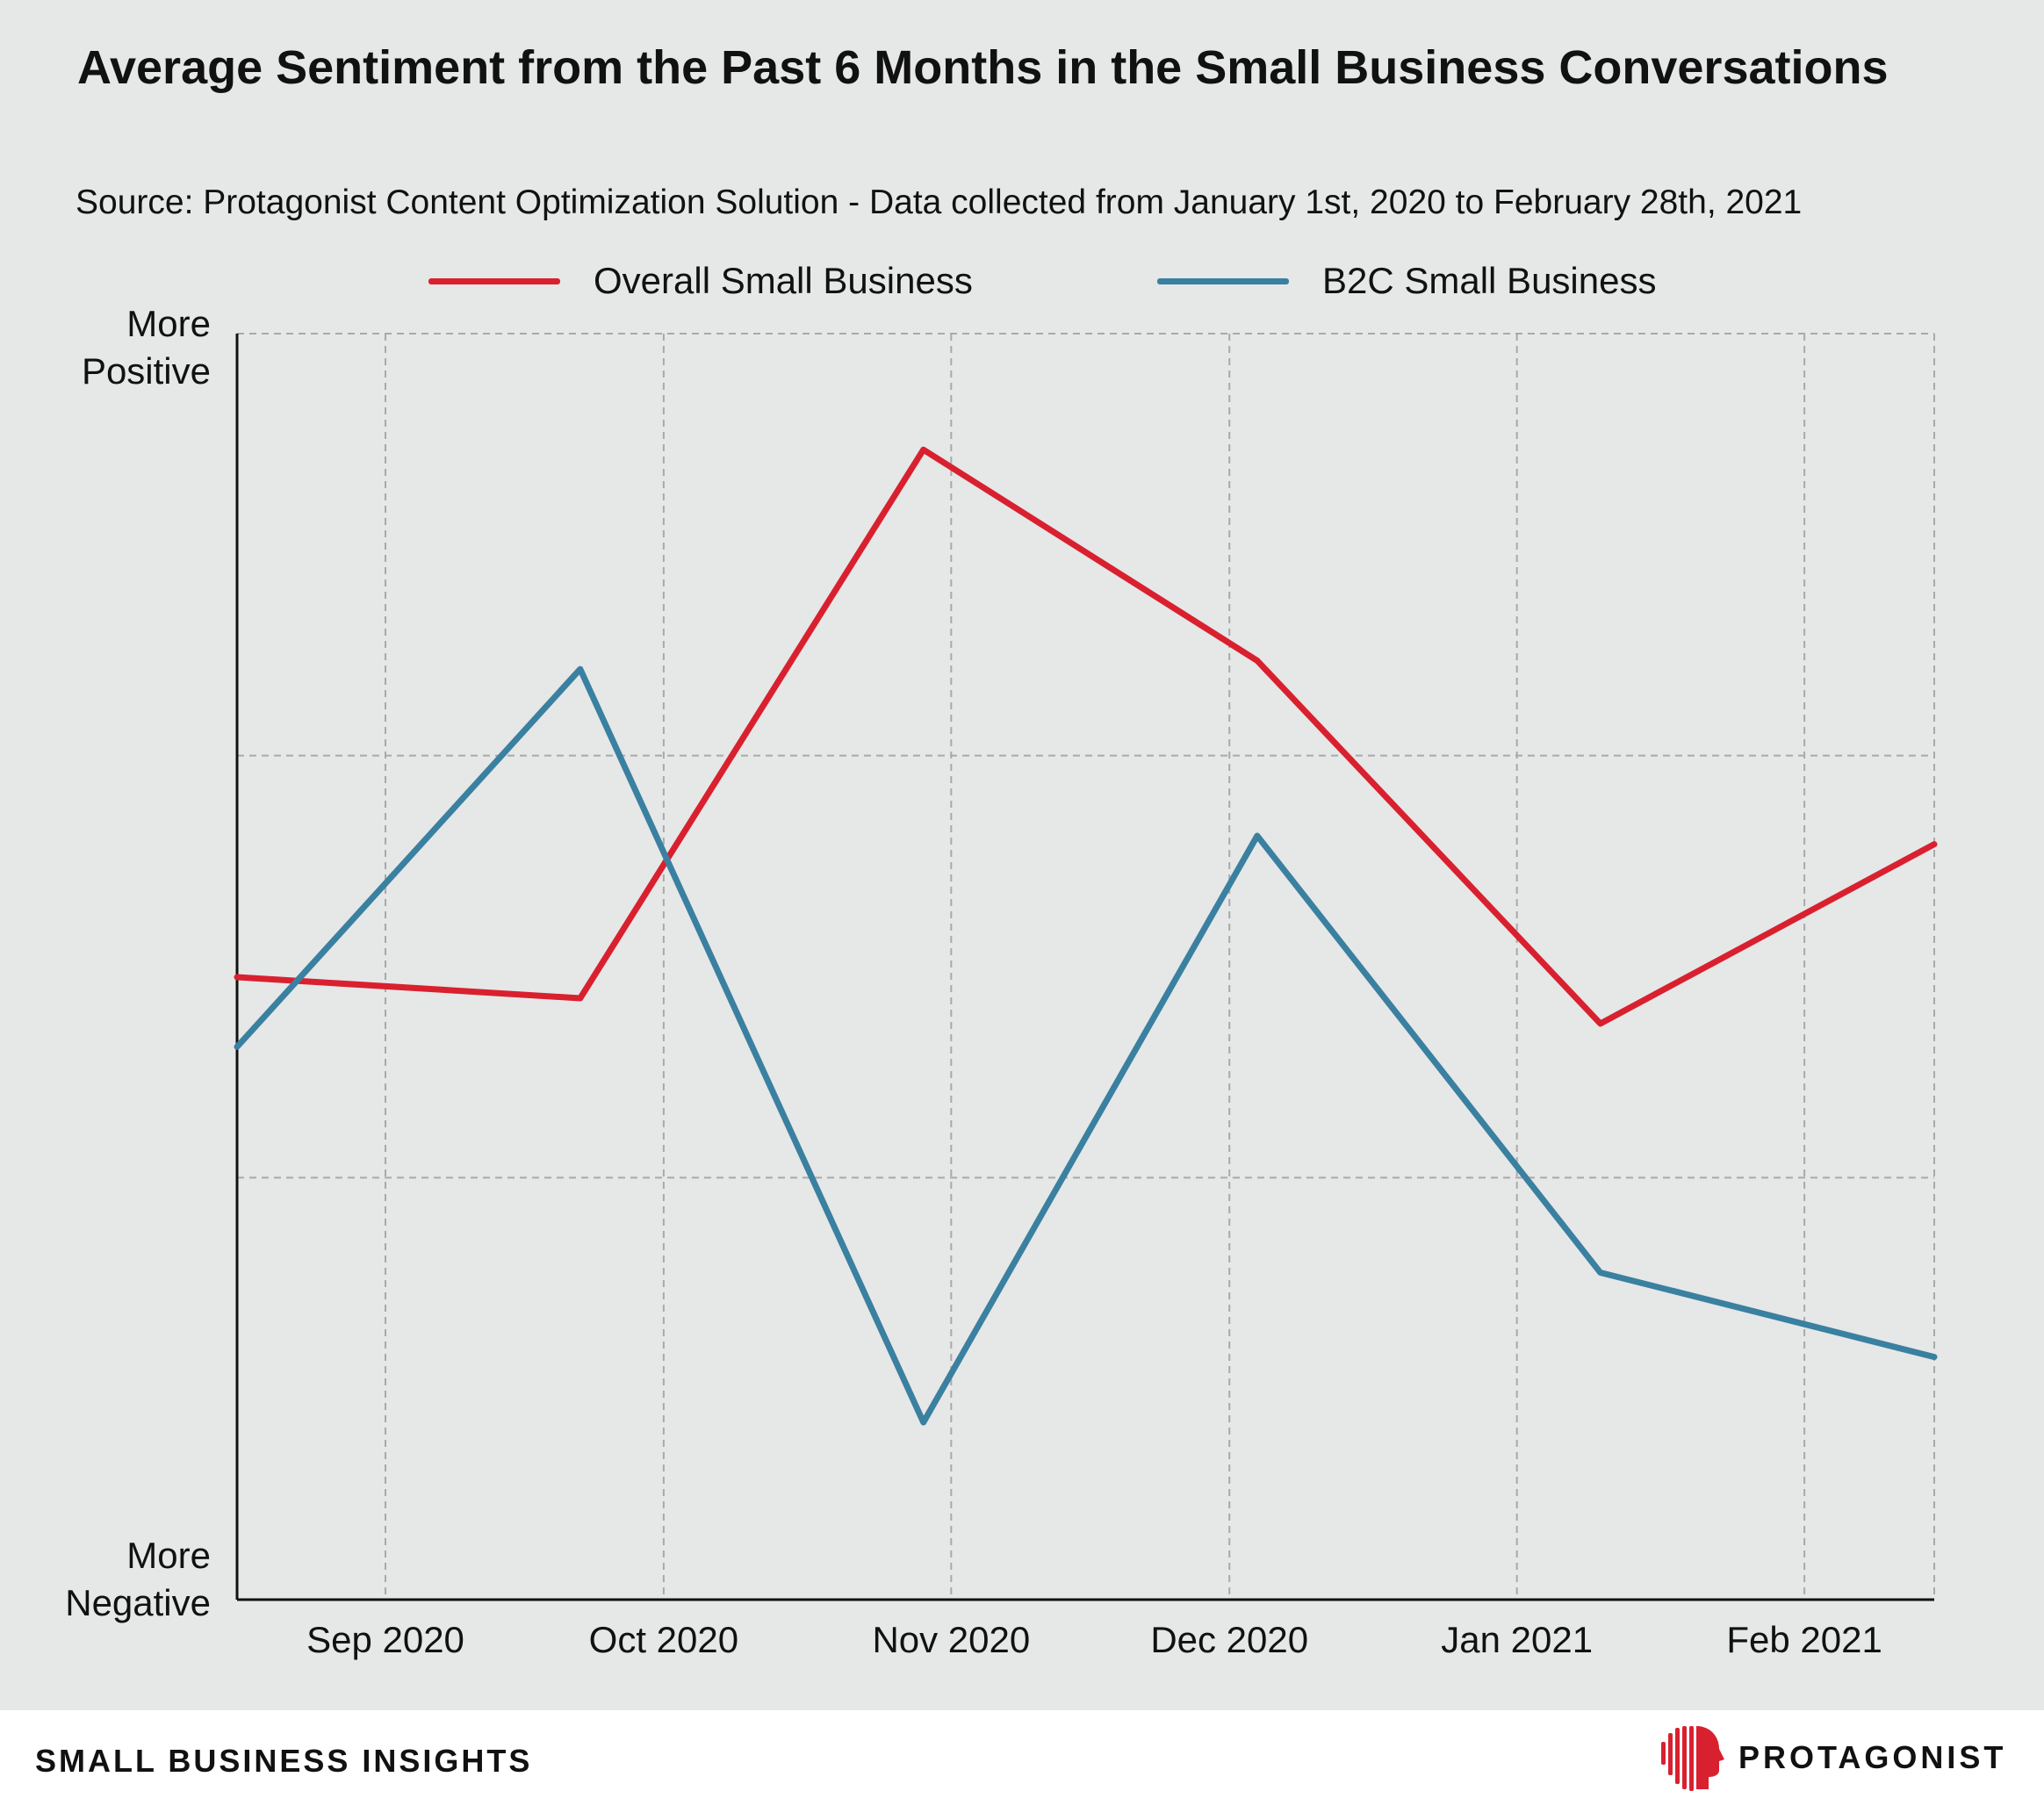 The image size is (2044, 1820). Describe the element at coordinates (1517, 1639) in the screenshot. I see `x-tick-label: Jan 2021` at that location.